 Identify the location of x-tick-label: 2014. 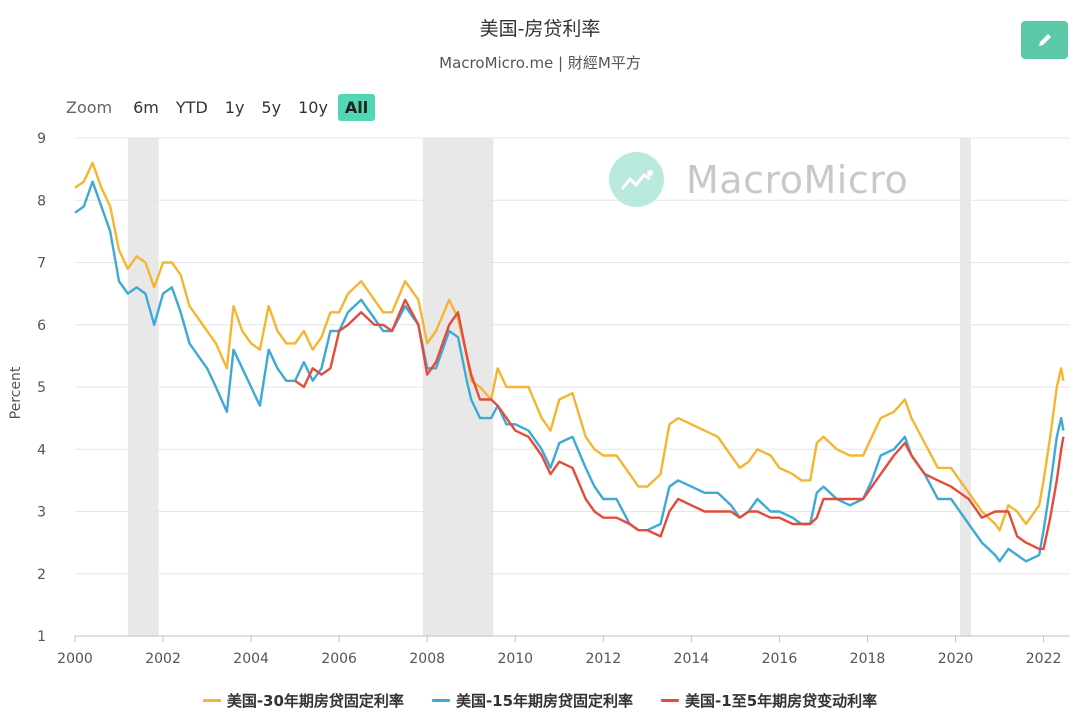
(692, 659).